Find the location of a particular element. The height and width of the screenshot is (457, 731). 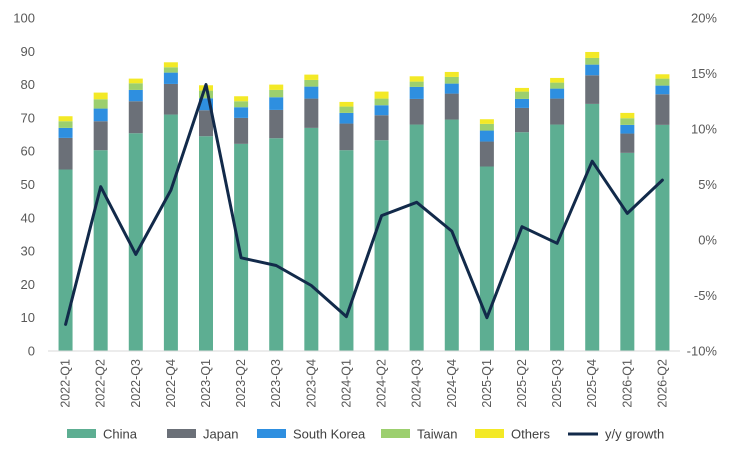

right-tick-label: -10% is located at coordinates (702, 351).